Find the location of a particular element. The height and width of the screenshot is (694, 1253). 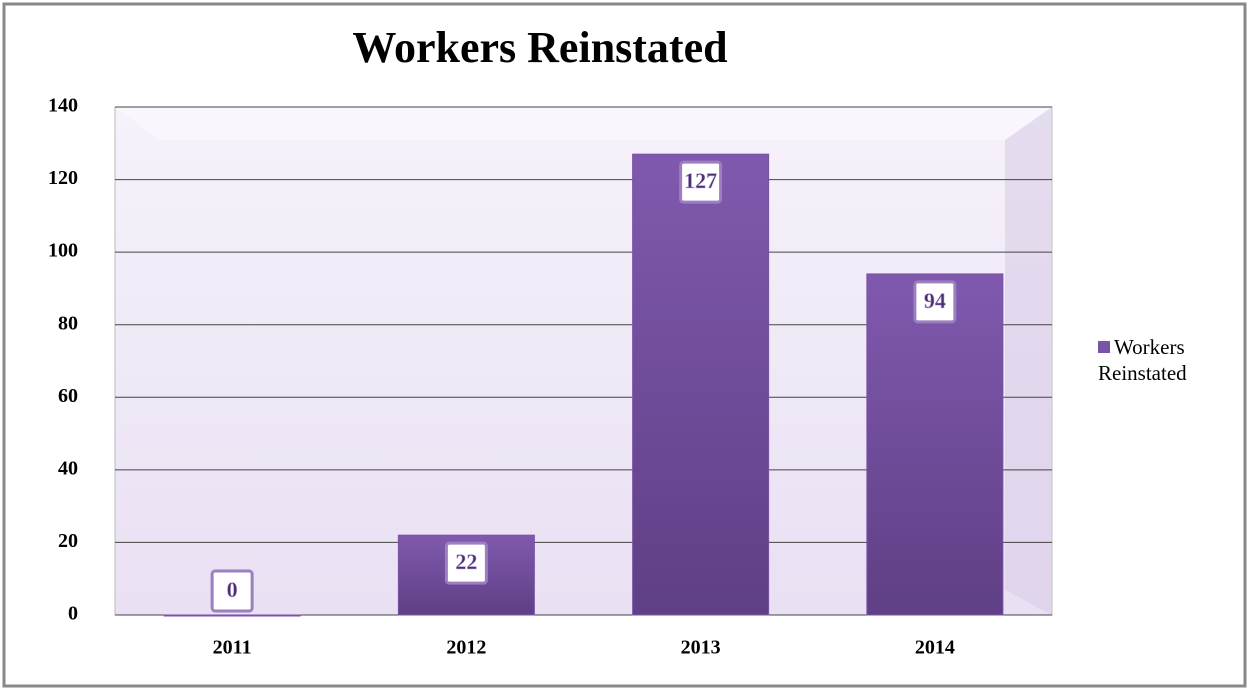

data-label: 22 is located at coordinates (466, 561).